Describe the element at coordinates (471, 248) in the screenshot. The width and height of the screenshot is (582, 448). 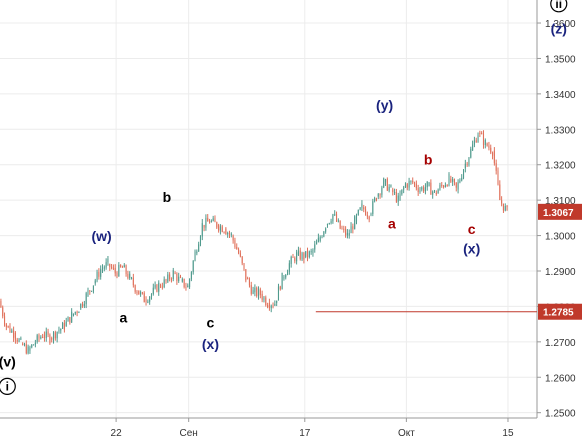
I see `wave-label: (x)` at that location.